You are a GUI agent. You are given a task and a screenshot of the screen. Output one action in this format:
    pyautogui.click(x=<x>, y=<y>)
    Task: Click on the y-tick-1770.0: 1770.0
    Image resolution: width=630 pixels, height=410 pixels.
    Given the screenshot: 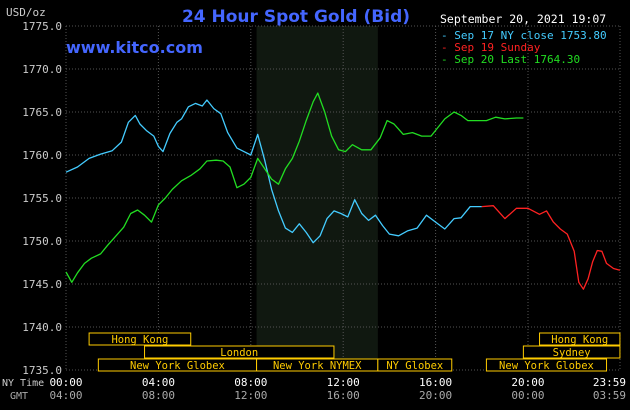 What is the action you would take?
    pyautogui.click(x=42, y=69)
    